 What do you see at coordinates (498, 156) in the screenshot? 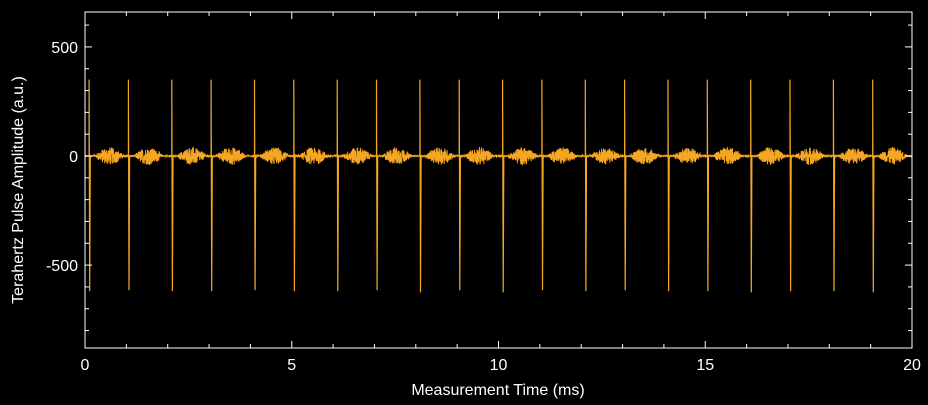
I see `signal-baseline` at bounding box center [498, 156].